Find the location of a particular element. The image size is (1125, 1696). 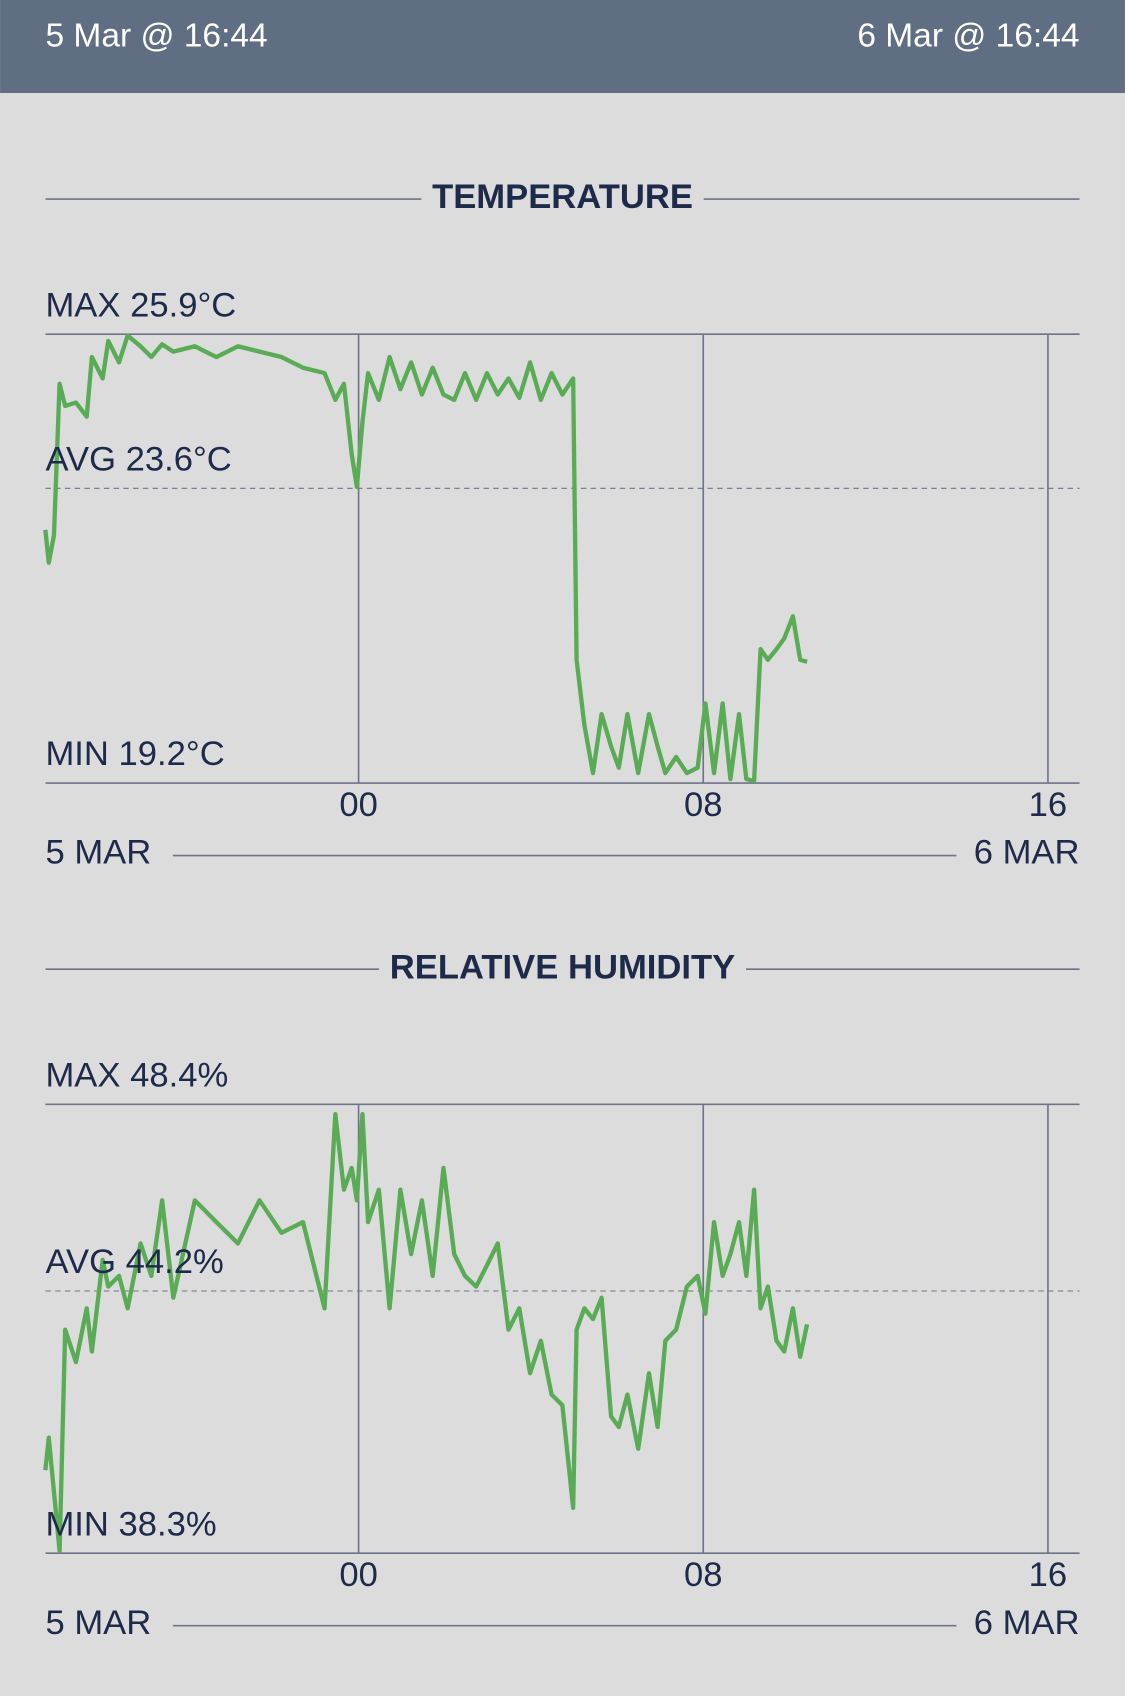

y-tick-label: AVG 44.2% is located at coordinates (134, 1262).